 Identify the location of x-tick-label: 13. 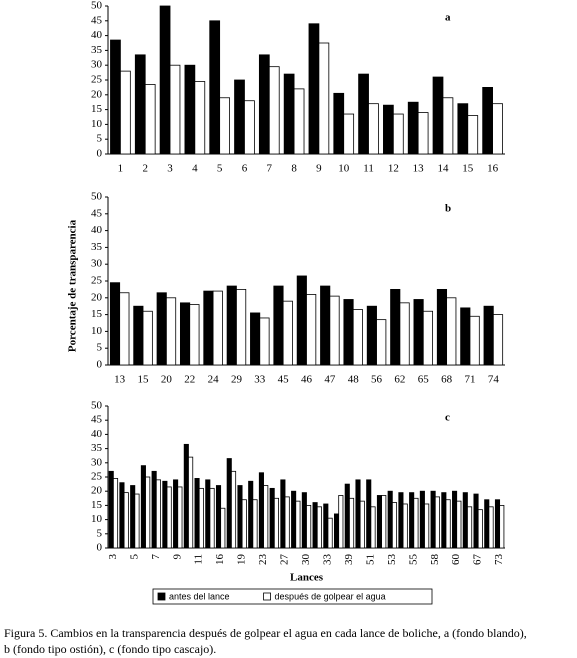
(419, 169).